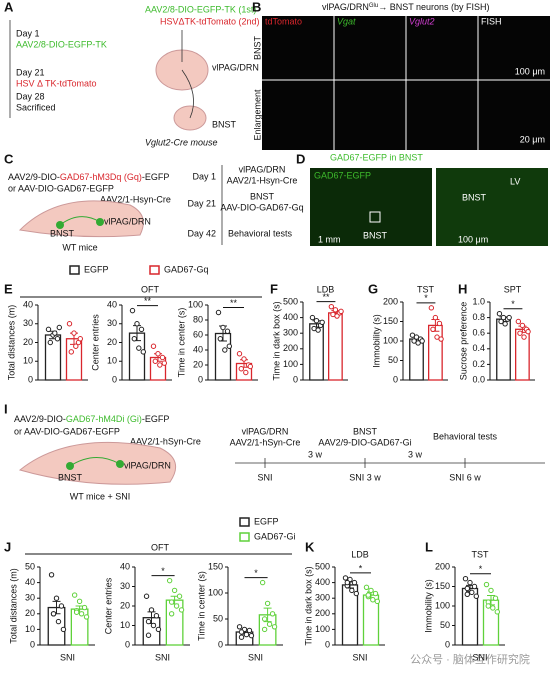 This screenshot has height=673, width=550. Describe the element at coordinates (135, 199) in the screenshot. I see `virus: AAV2/1-Hsyn-Cre` at that location.